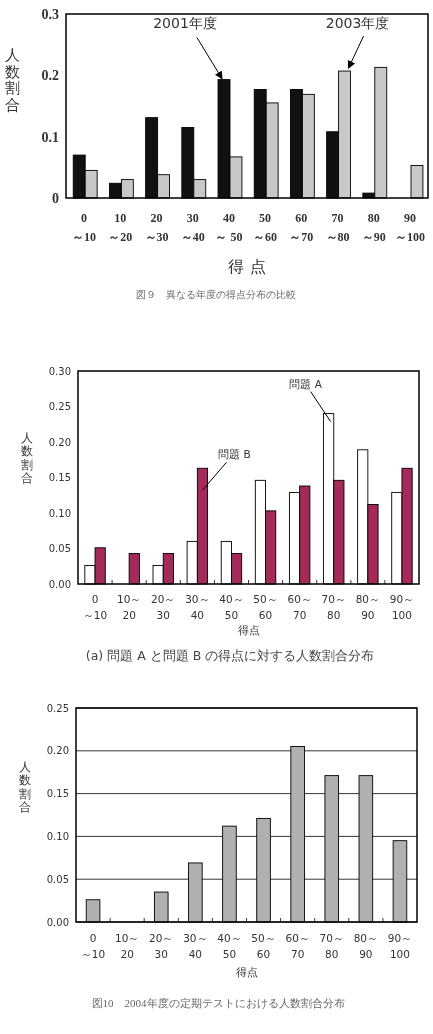  Describe the element at coordinates (337, 227) in the screenshot. I see `x-tick-label: 70 ～80` at that location.